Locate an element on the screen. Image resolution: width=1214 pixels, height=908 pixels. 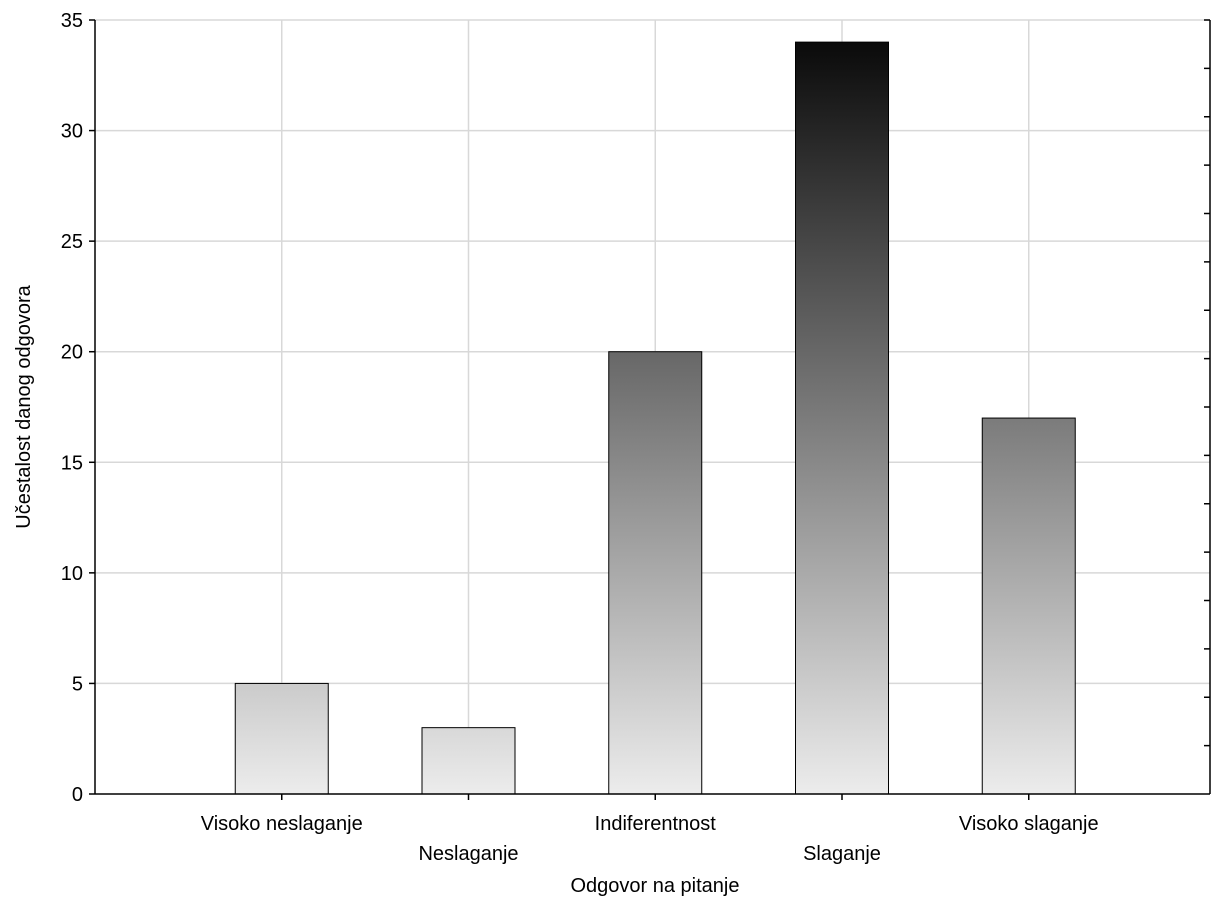
y-tick-label: 10 is located at coordinates (72, 574).